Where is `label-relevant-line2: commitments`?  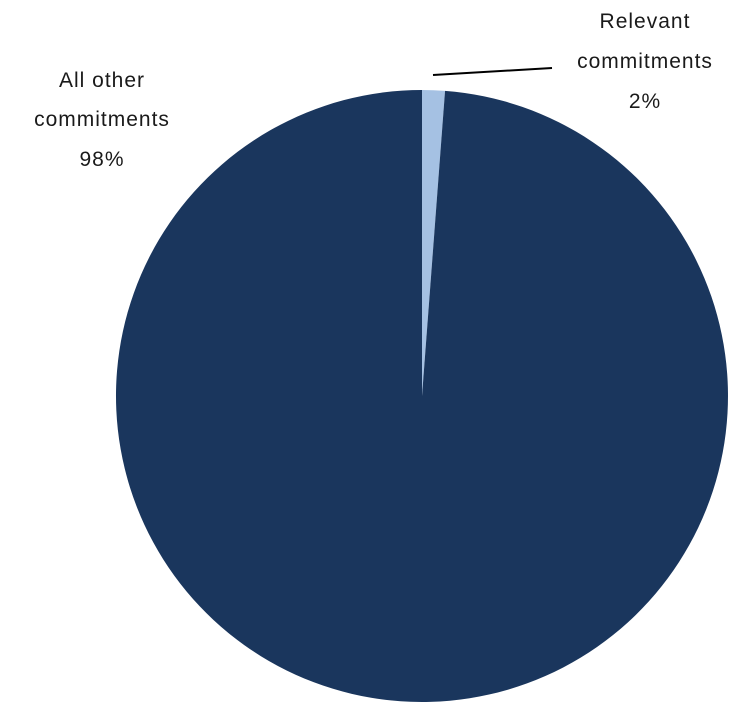 label-relevant-line2: commitments is located at coordinates (645, 61).